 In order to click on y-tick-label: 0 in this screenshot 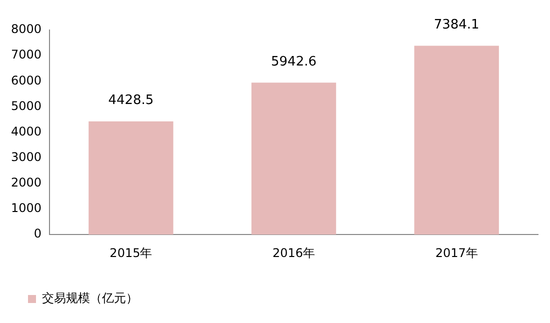, I will do `click(38, 233)`.